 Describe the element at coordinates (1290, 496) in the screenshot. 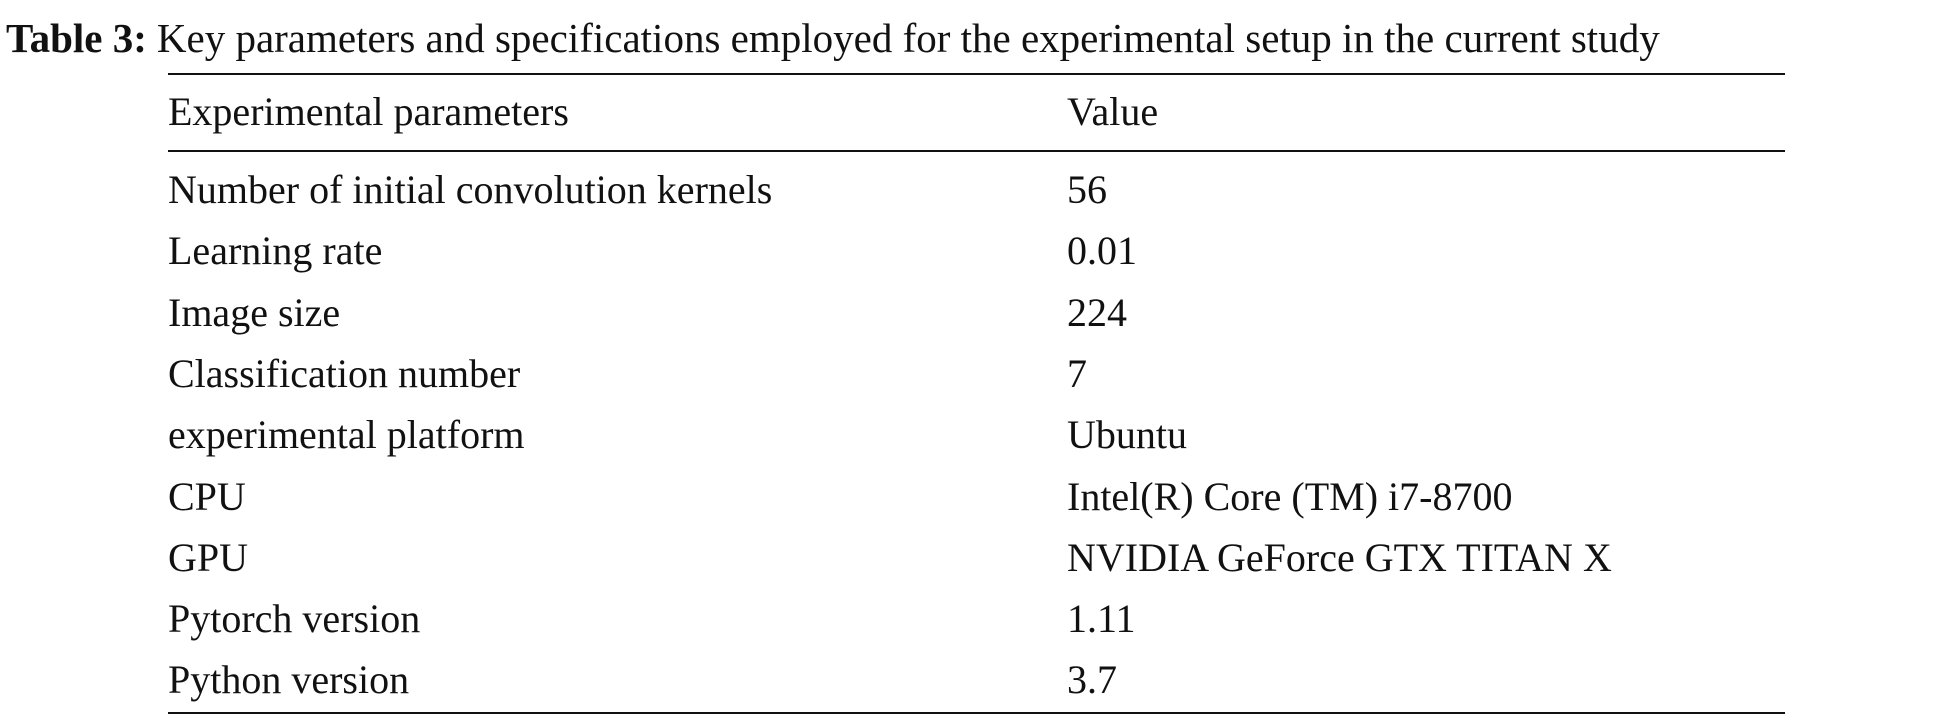

I see `value-cell: Intel(R) Core (TM) i7-8700` at that location.